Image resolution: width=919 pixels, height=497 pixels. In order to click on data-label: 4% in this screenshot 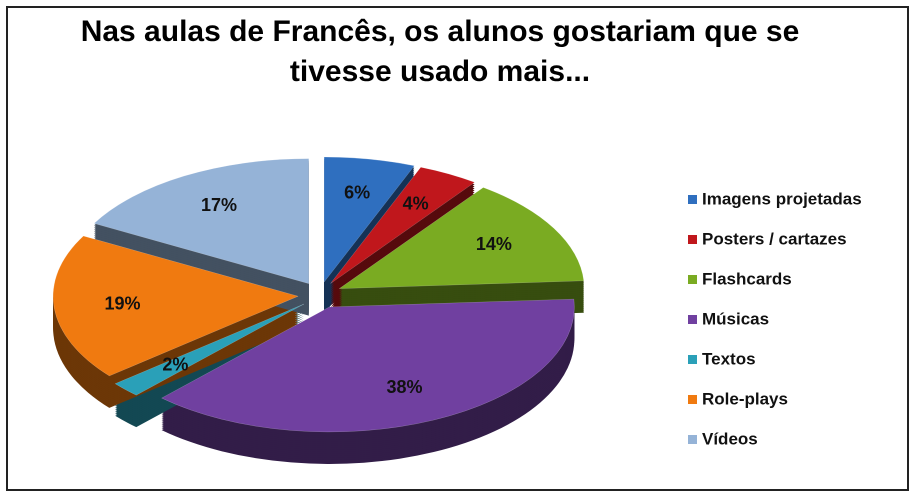, I will do `click(416, 203)`.